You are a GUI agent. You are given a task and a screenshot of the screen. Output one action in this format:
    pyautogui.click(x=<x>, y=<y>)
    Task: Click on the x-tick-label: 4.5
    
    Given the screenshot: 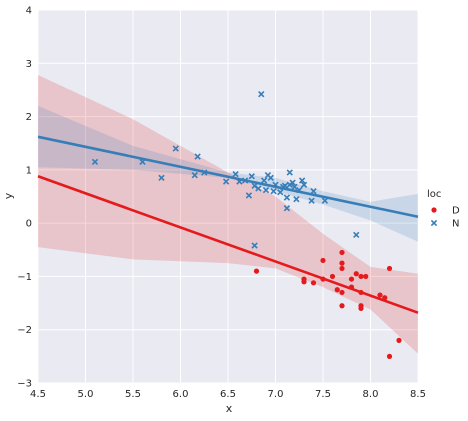 What is the action you would take?
    pyautogui.click(x=38, y=394)
    